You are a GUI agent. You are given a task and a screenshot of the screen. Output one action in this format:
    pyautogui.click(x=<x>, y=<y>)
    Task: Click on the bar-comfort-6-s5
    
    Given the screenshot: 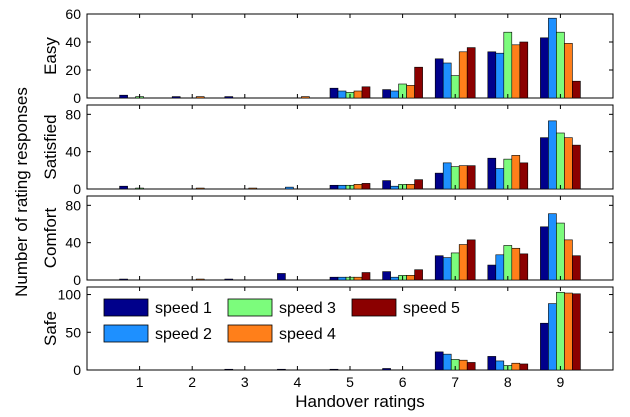 What is the action you would take?
    pyautogui.click(x=418, y=275)
    